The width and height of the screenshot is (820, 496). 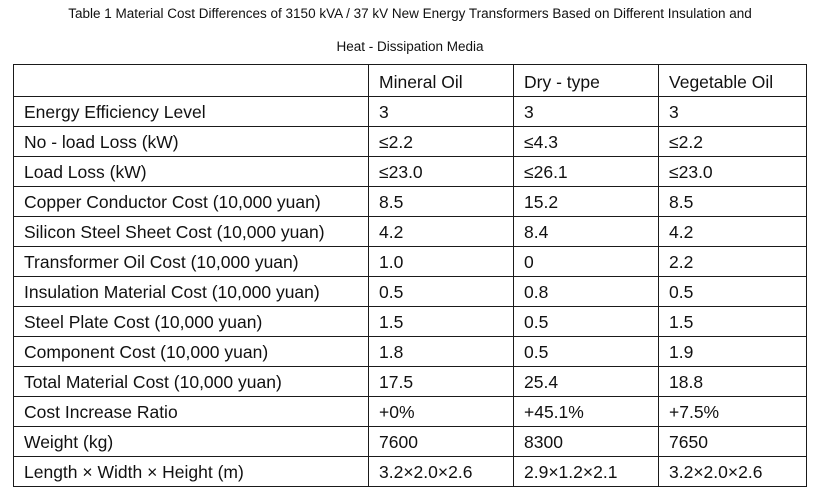 What do you see at coordinates (732, 381) in the screenshot?
I see `cell-vegetable-oil: 18.8` at bounding box center [732, 381].